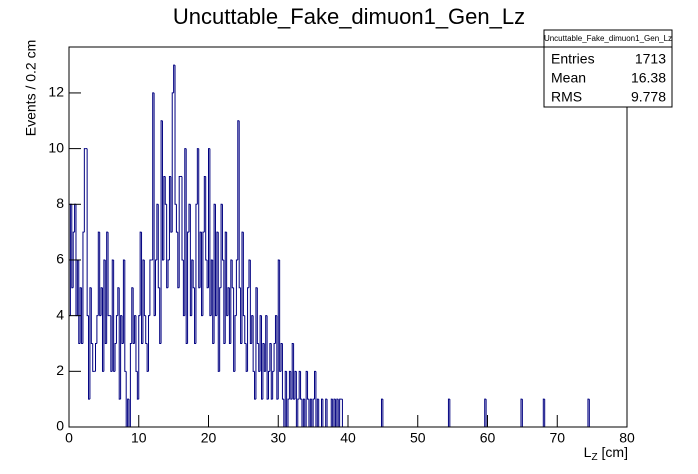  I want to click on chart-title: Uncuttable_Fake_dimuon1_Gen_Lz, so click(349, 16).